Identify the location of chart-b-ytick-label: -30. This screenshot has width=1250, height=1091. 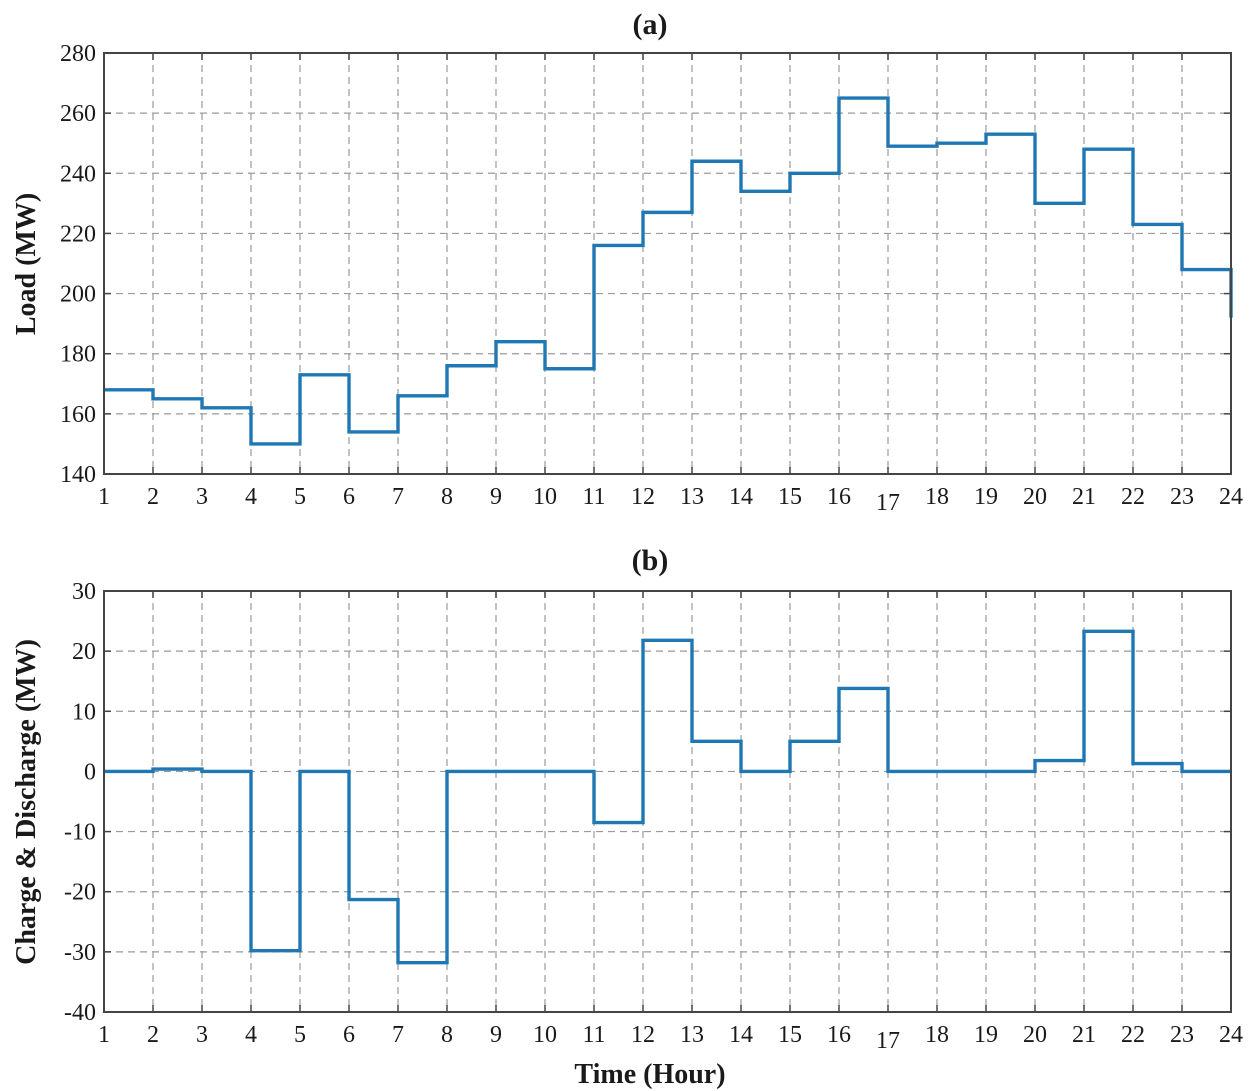
(80, 953).